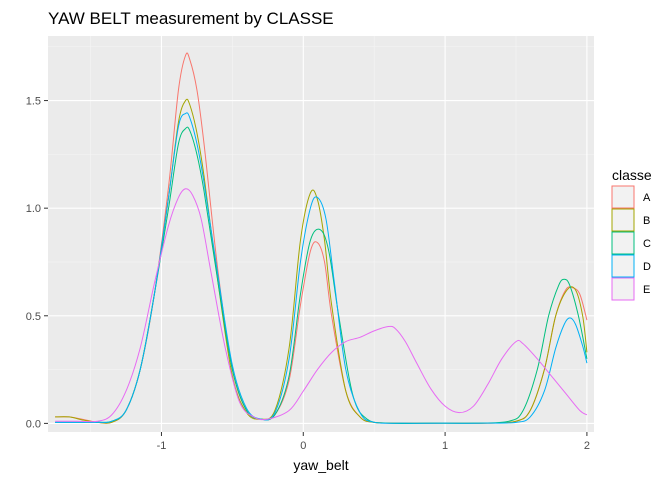 This screenshot has width=672, height=480. What do you see at coordinates (33, 102) in the screenshot?
I see `y-tick-label: 1.5` at bounding box center [33, 102].